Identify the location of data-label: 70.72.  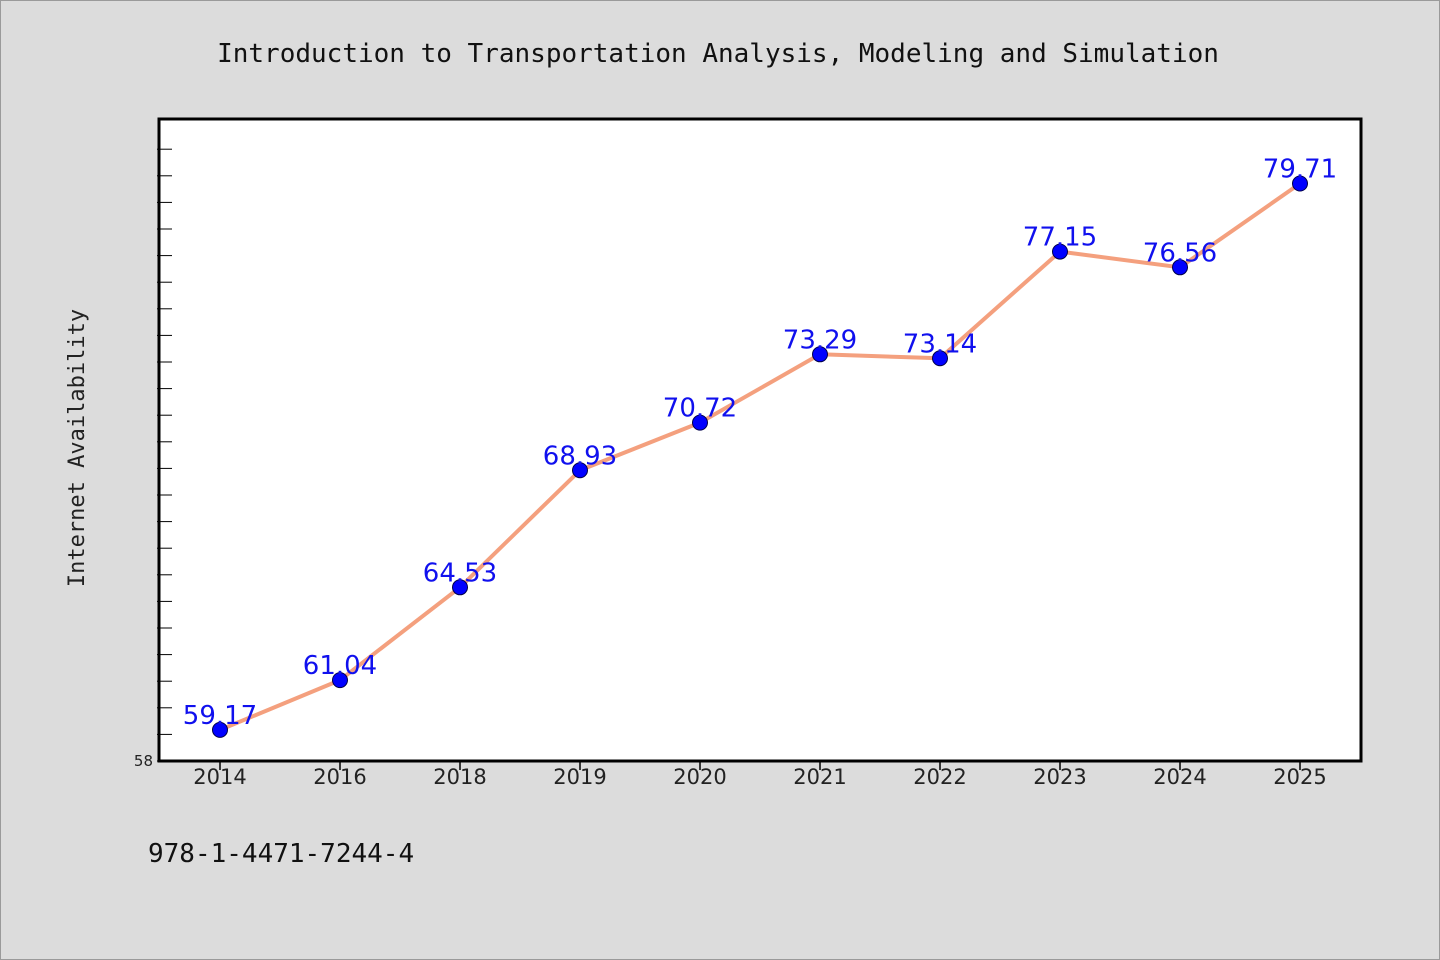
(700, 409).